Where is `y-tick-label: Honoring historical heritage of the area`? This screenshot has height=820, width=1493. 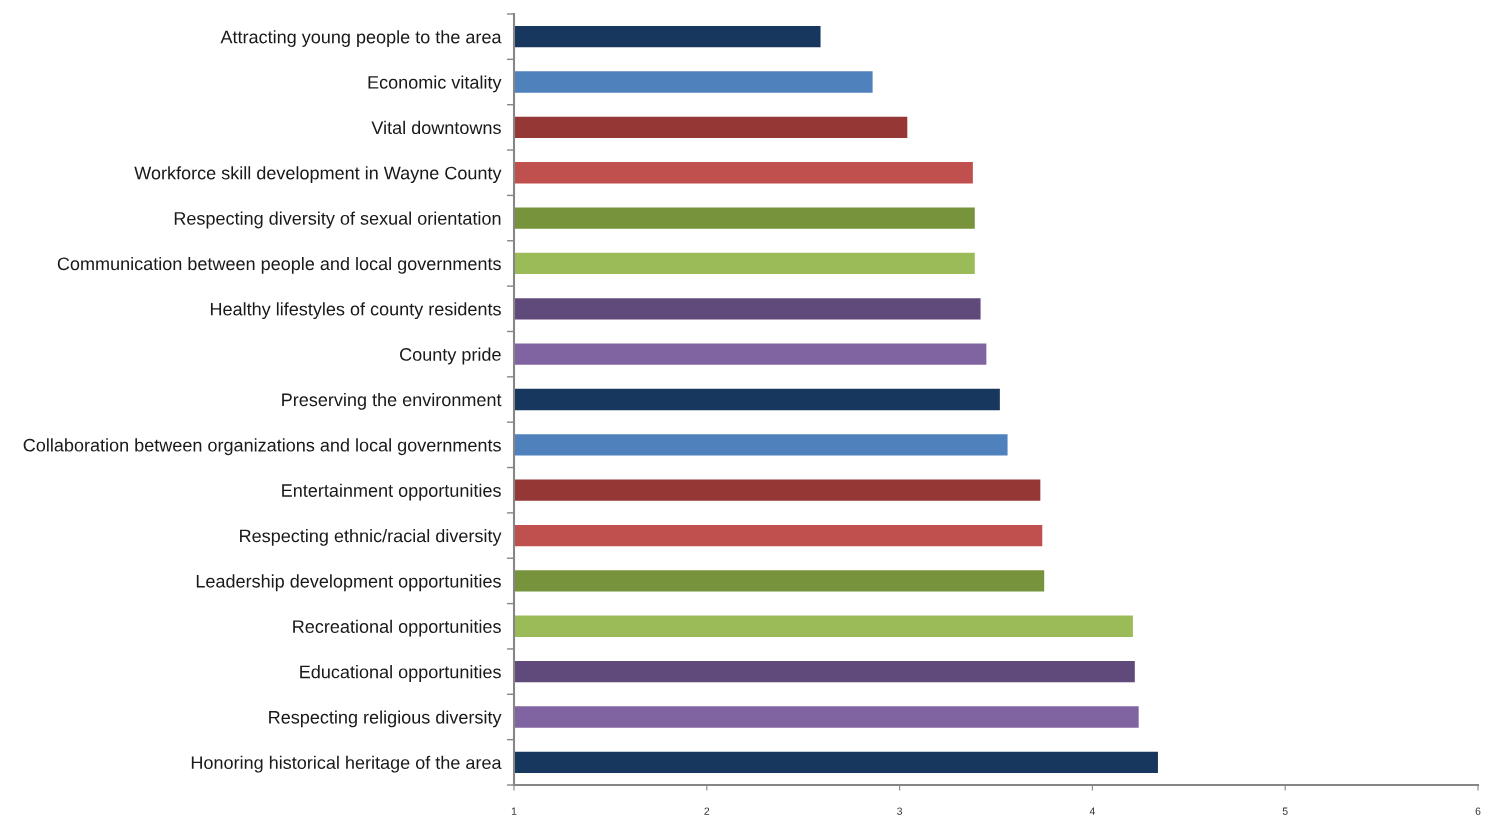
y-tick-label: Honoring historical heritage of the area is located at coordinates (346, 764).